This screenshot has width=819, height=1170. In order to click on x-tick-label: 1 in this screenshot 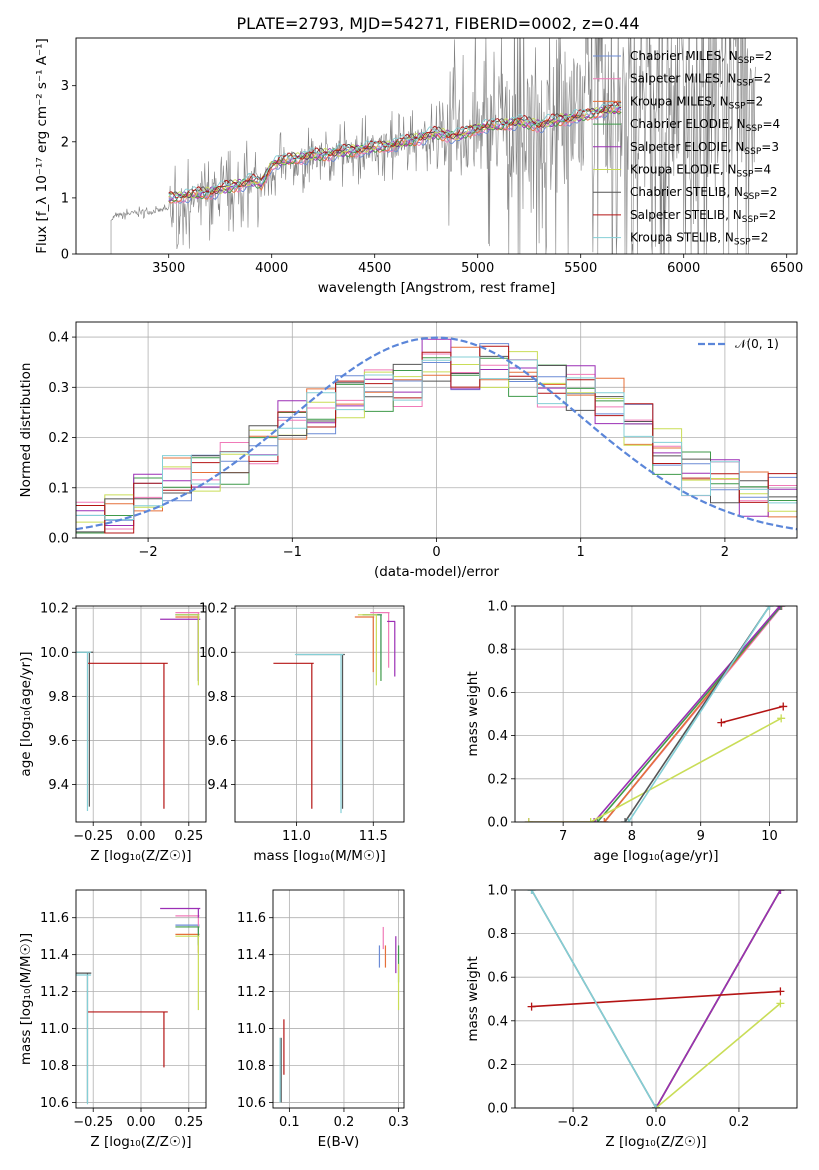, I will do `click(581, 552)`.